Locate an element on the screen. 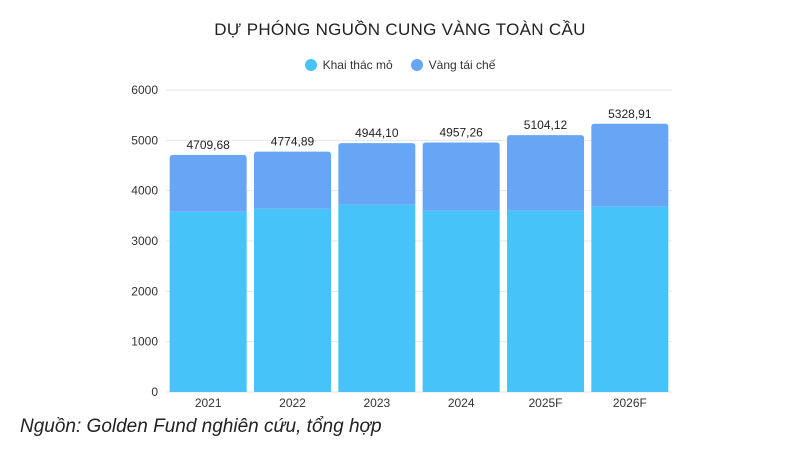  legend-label-mining: Khai thác mỏ is located at coordinates (357, 65).